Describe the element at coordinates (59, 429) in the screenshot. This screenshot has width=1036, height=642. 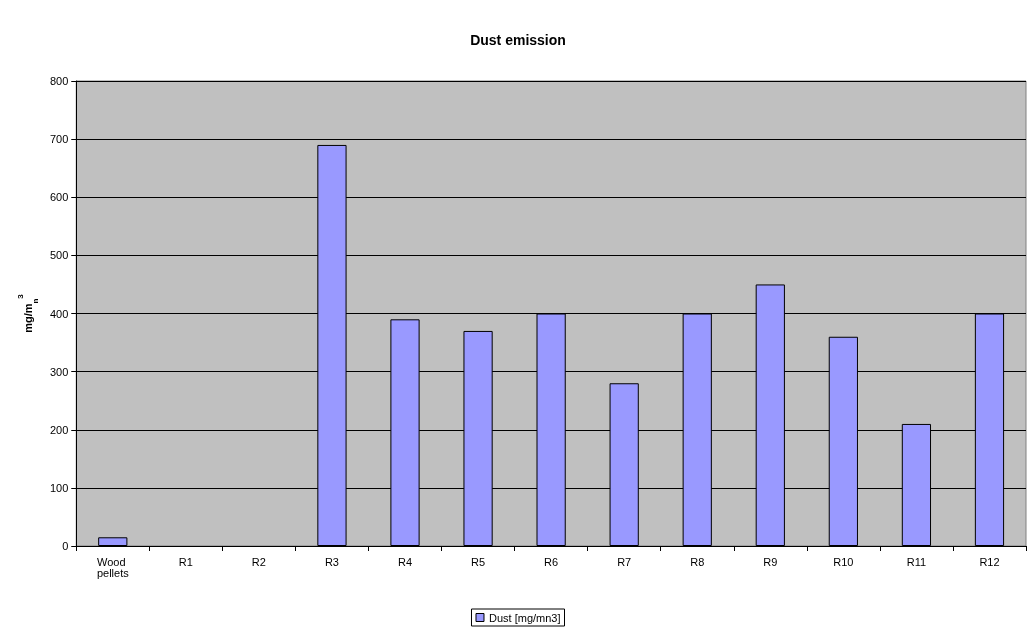
I see `y-tick-label: 200` at that location.